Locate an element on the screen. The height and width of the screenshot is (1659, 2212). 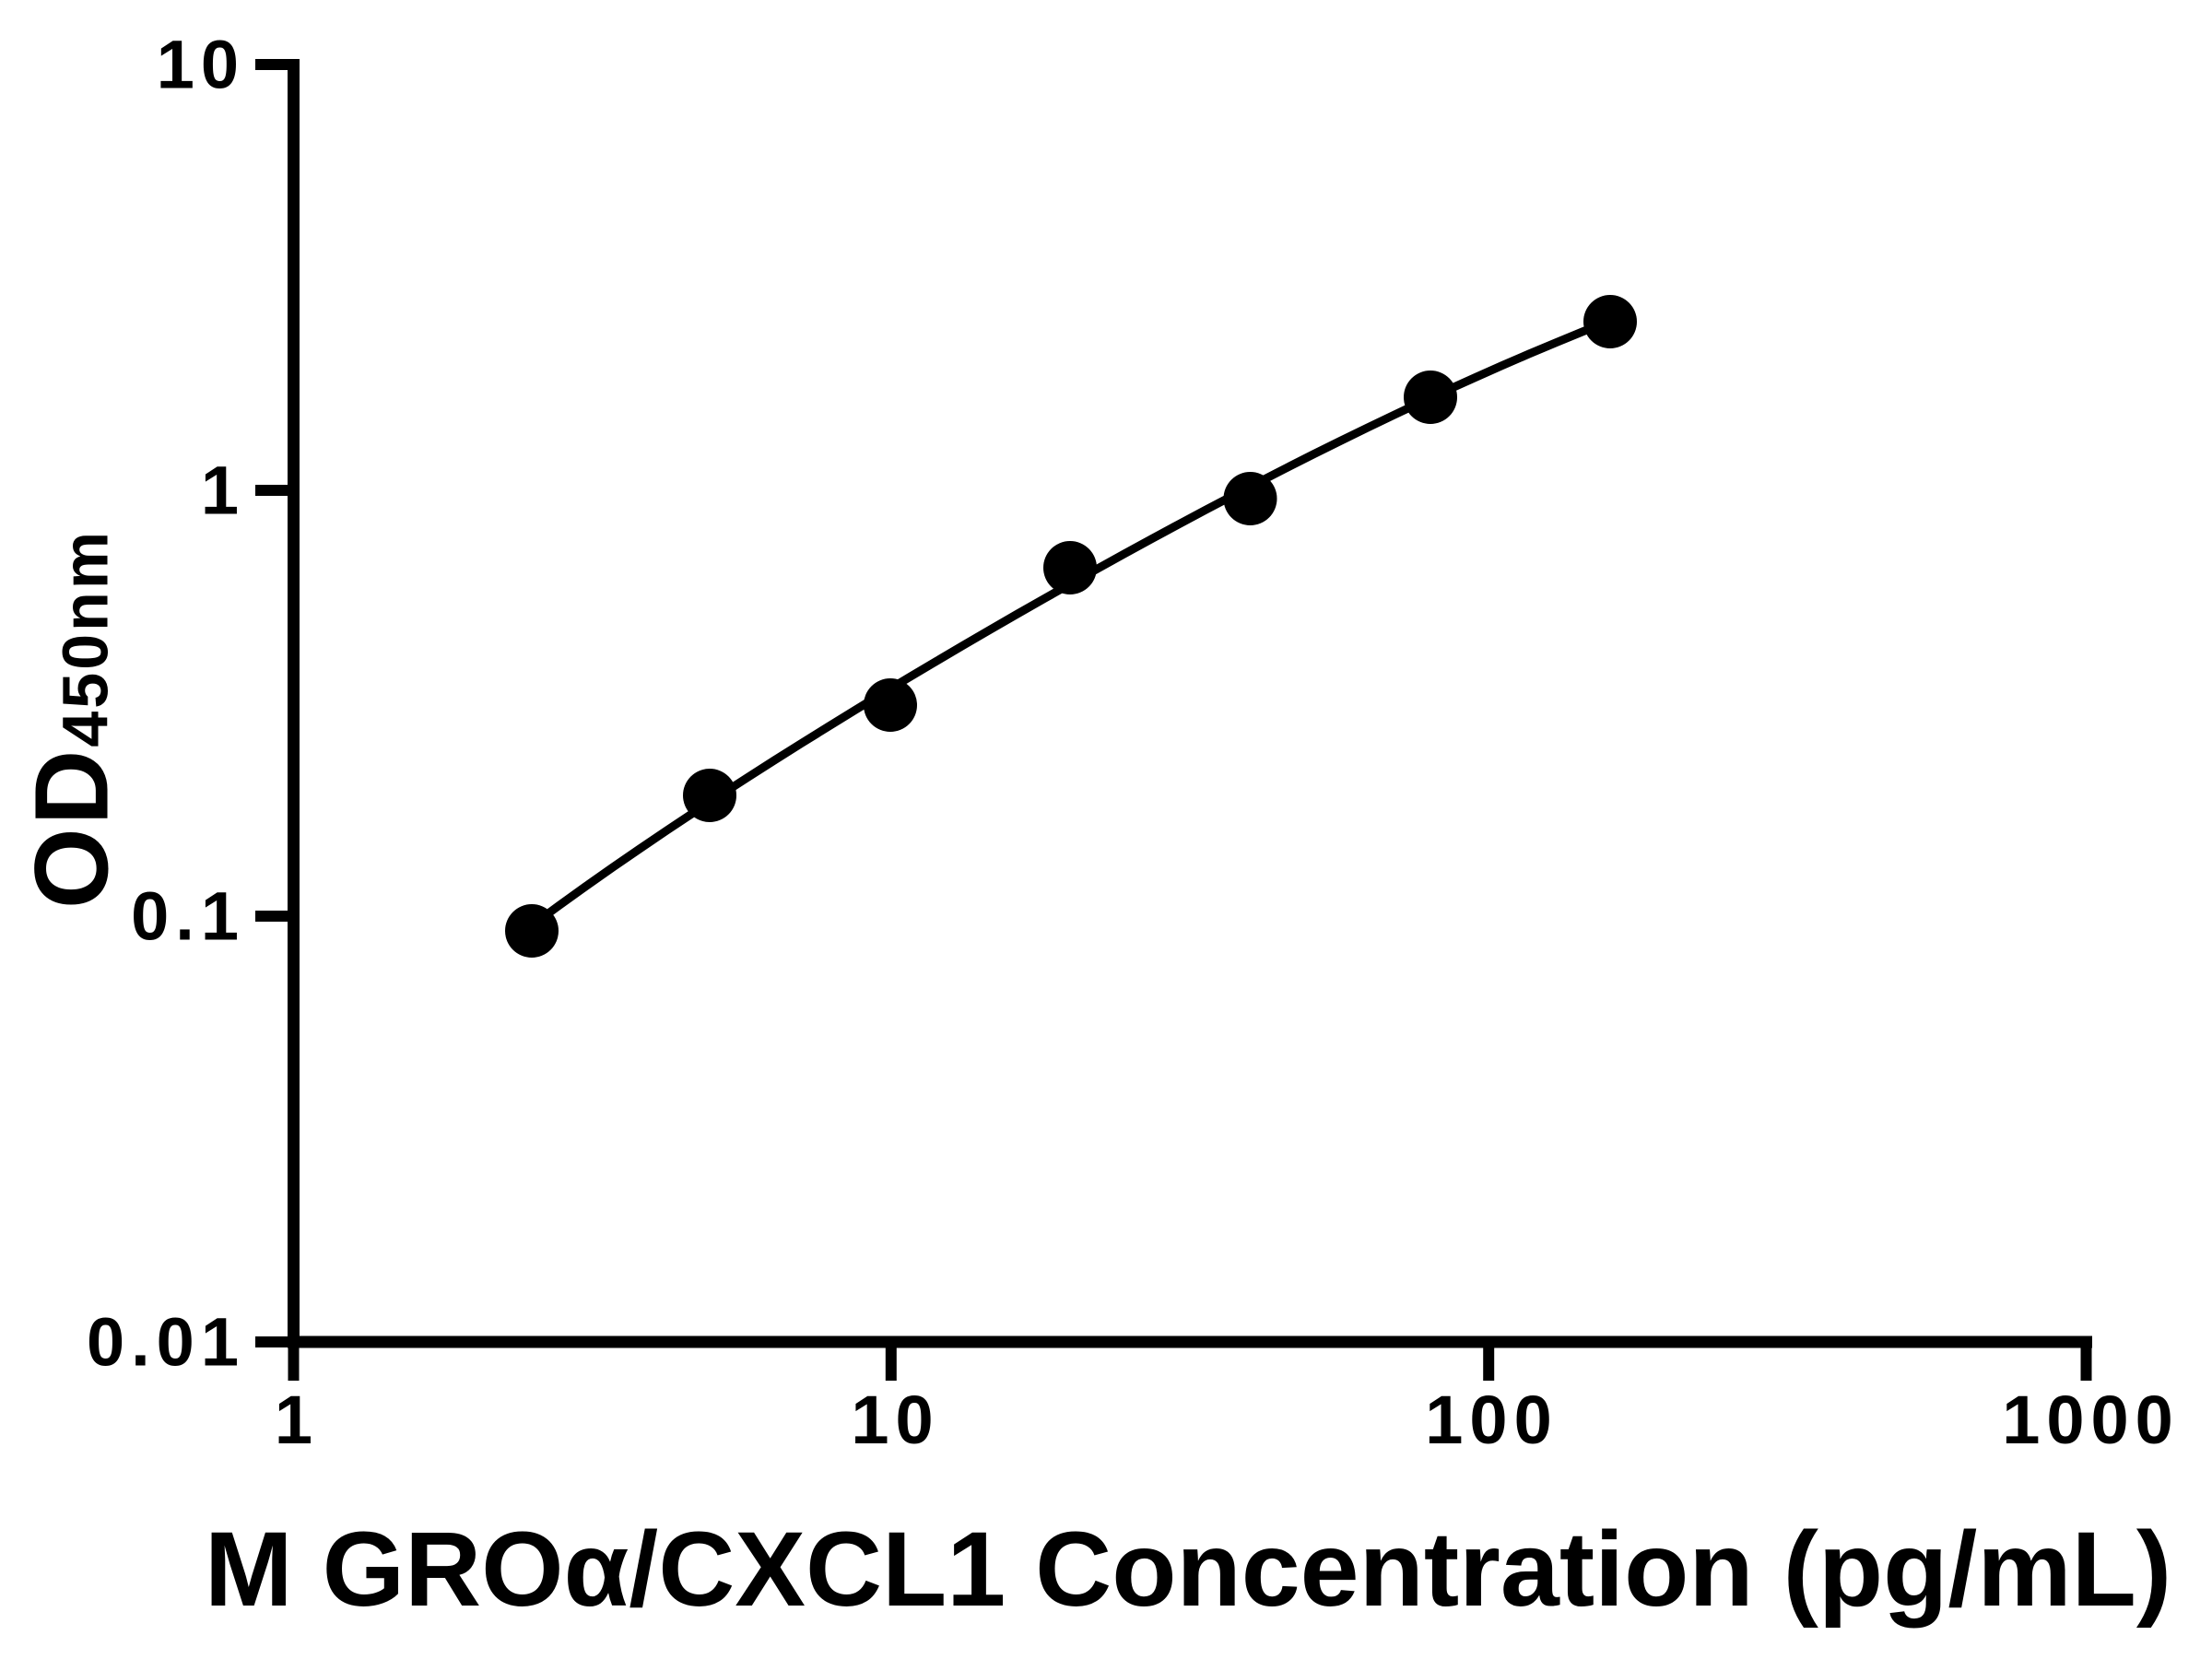
svg-text: 0.1 is located at coordinates (188, 916).